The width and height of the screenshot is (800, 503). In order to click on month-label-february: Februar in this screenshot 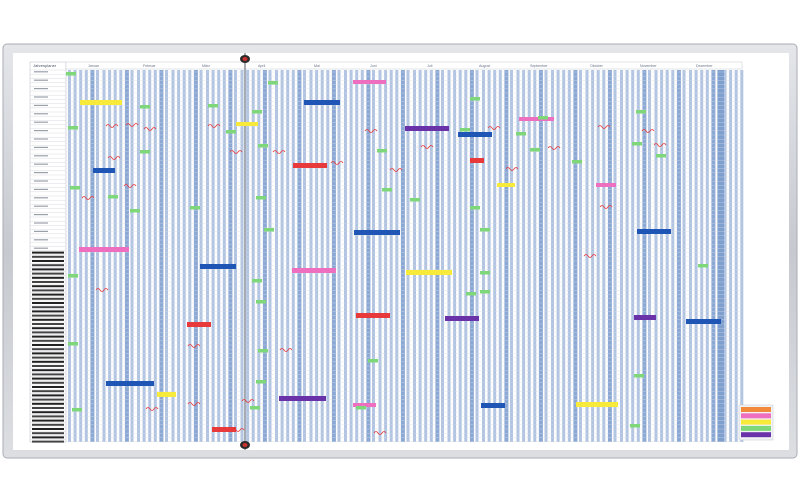, I will do `click(149, 66)`.